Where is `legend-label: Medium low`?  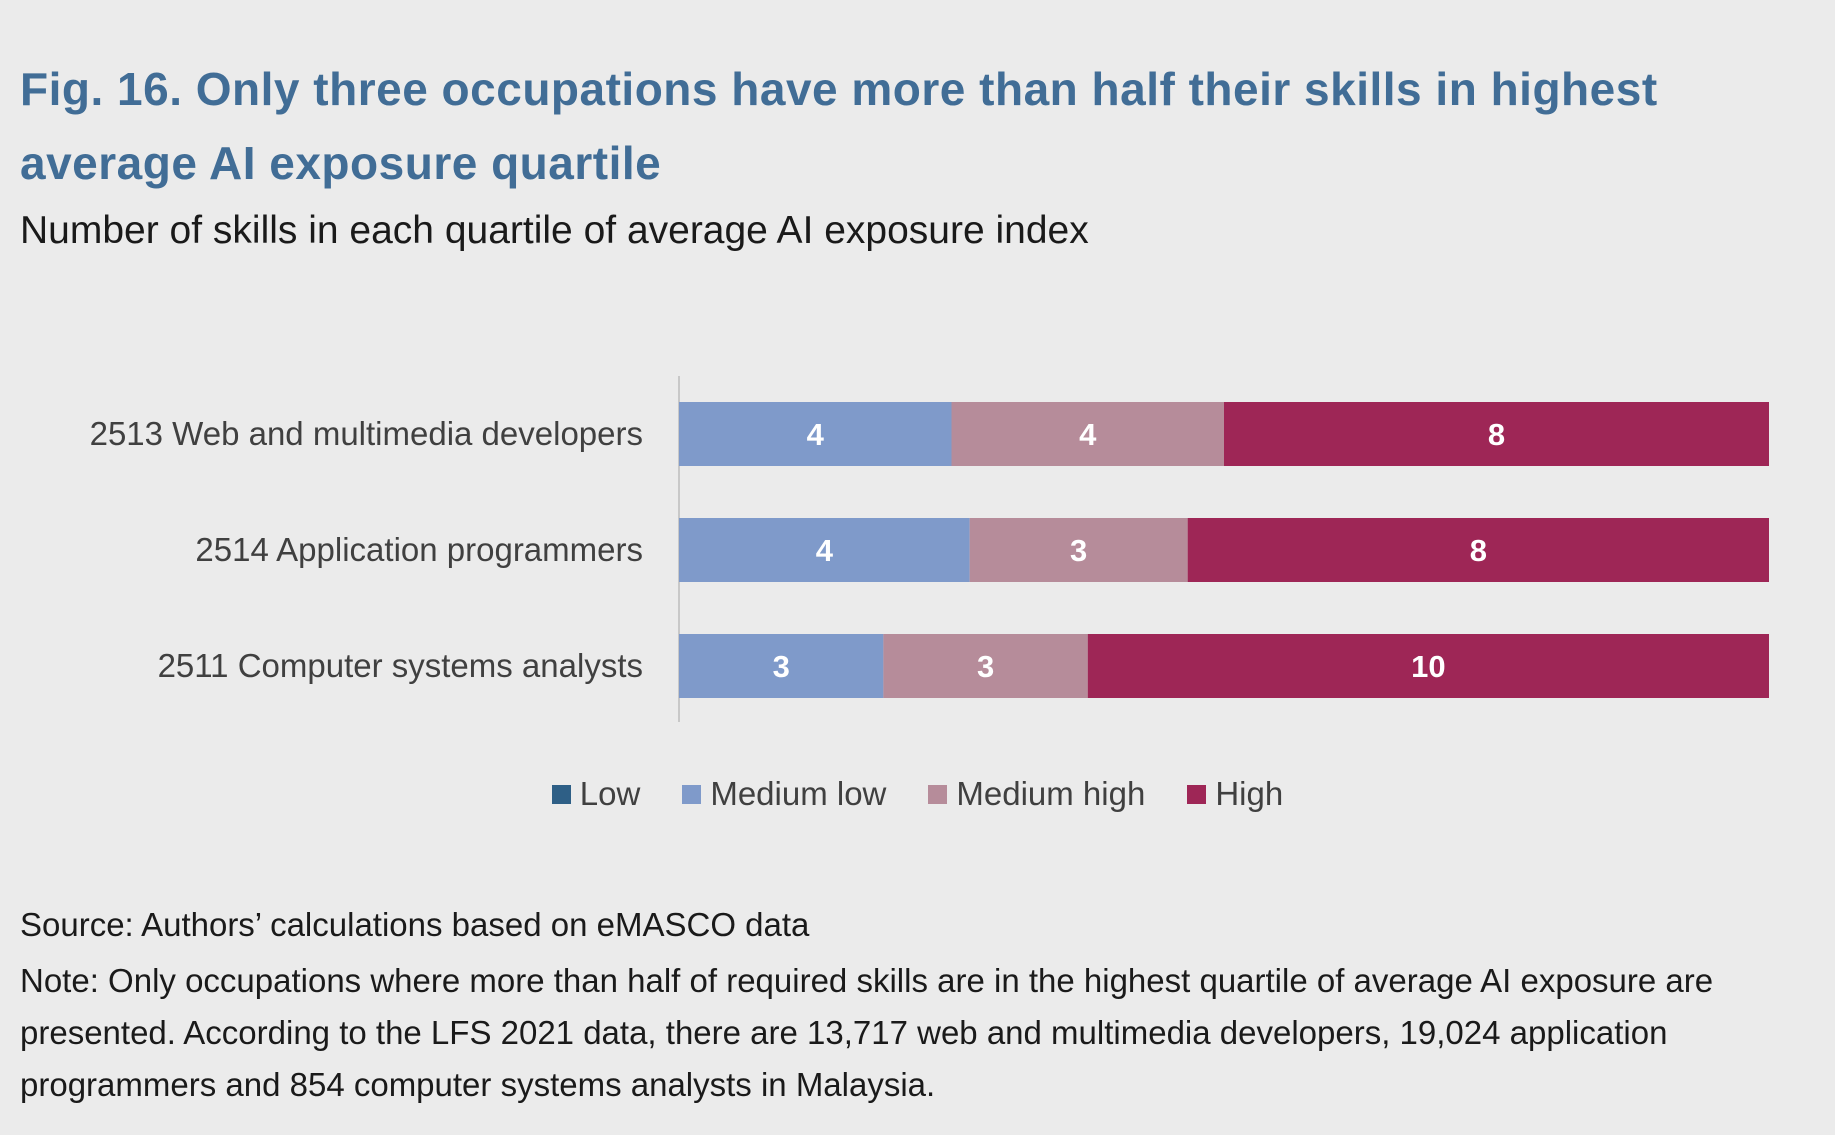 legend-label: Medium low is located at coordinates (798, 793).